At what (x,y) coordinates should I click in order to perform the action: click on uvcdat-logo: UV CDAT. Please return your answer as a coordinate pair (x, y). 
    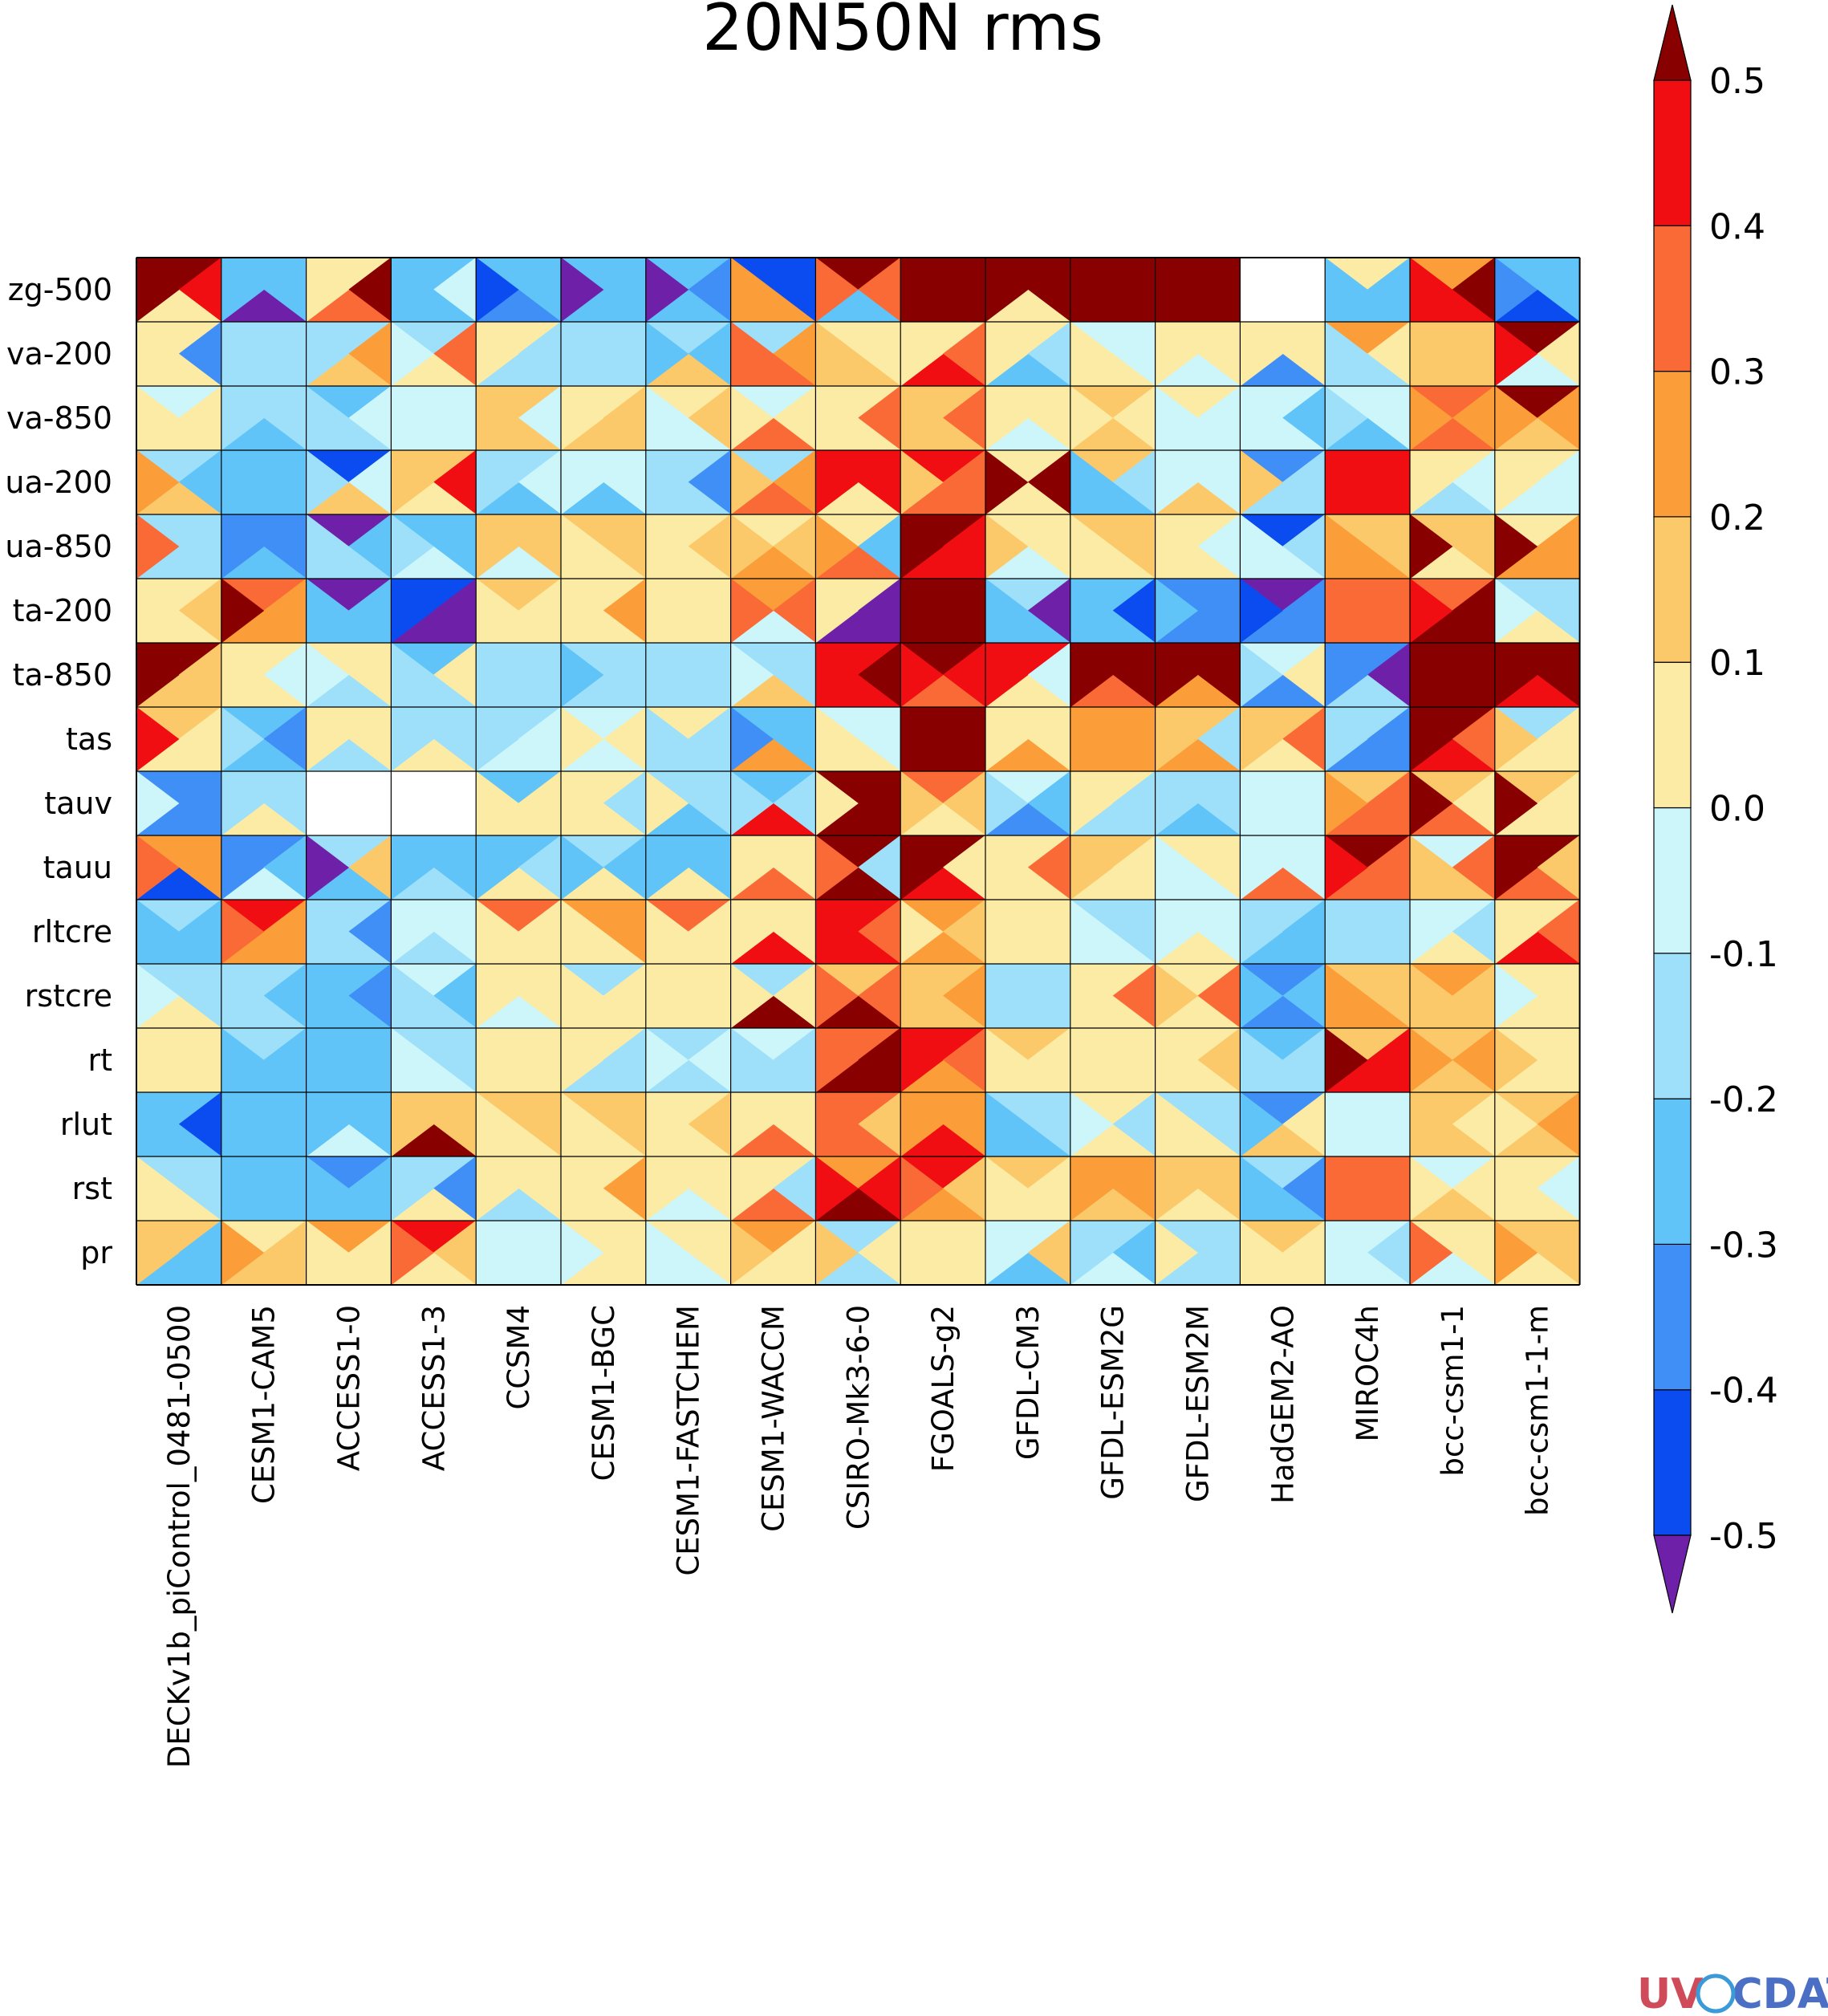
    Looking at the image, I should click on (1732, 1993).